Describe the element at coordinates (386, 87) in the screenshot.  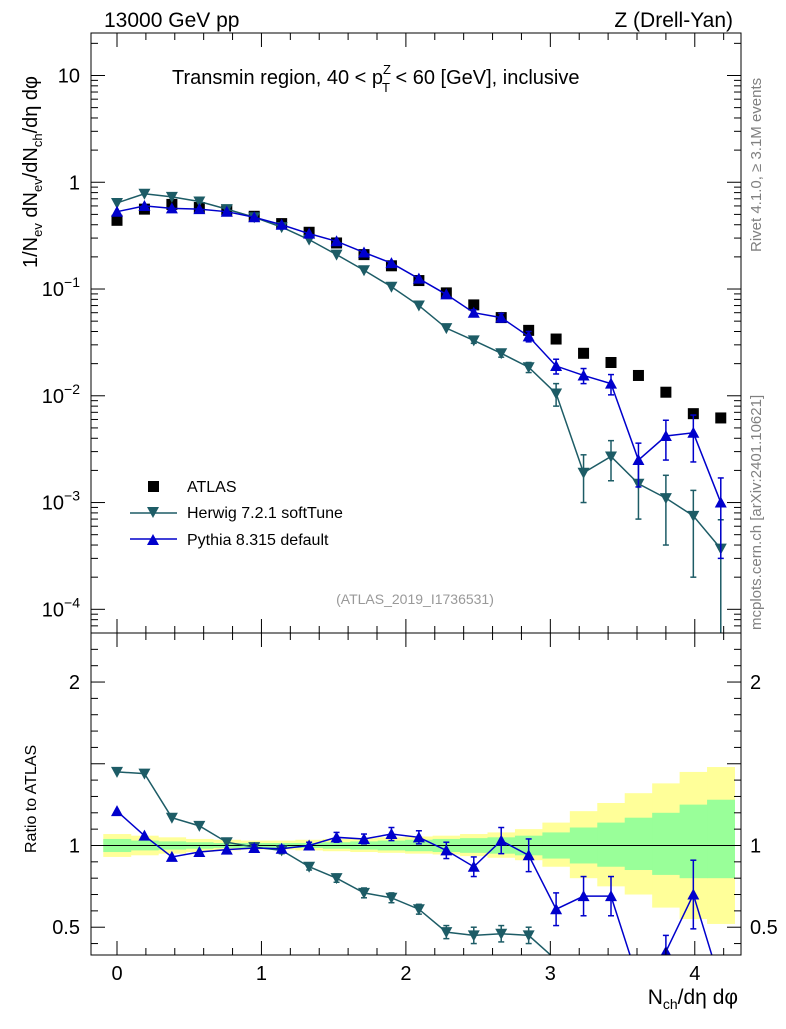
I see `main-title-sub: T` at that location.